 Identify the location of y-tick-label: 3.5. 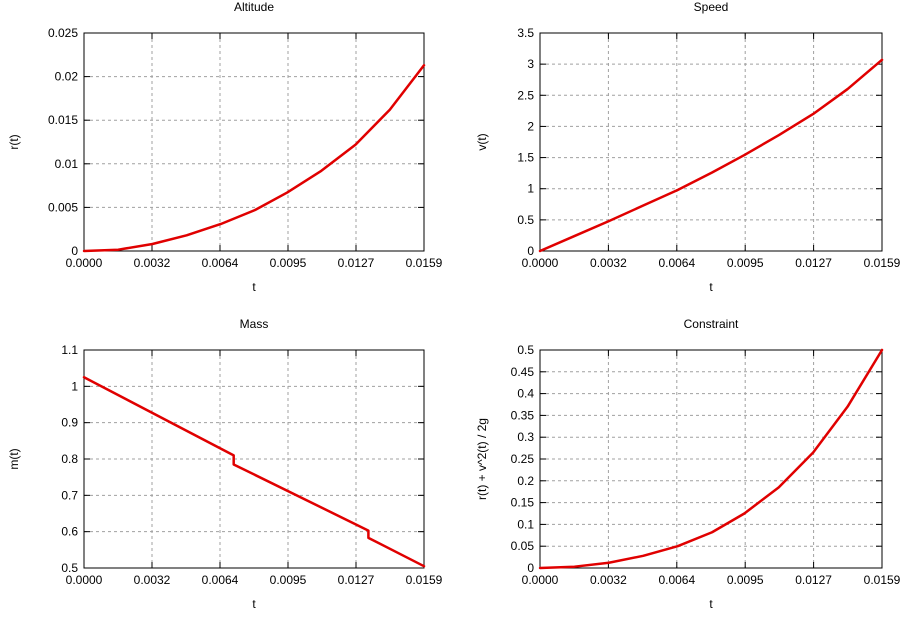
(525, 33).